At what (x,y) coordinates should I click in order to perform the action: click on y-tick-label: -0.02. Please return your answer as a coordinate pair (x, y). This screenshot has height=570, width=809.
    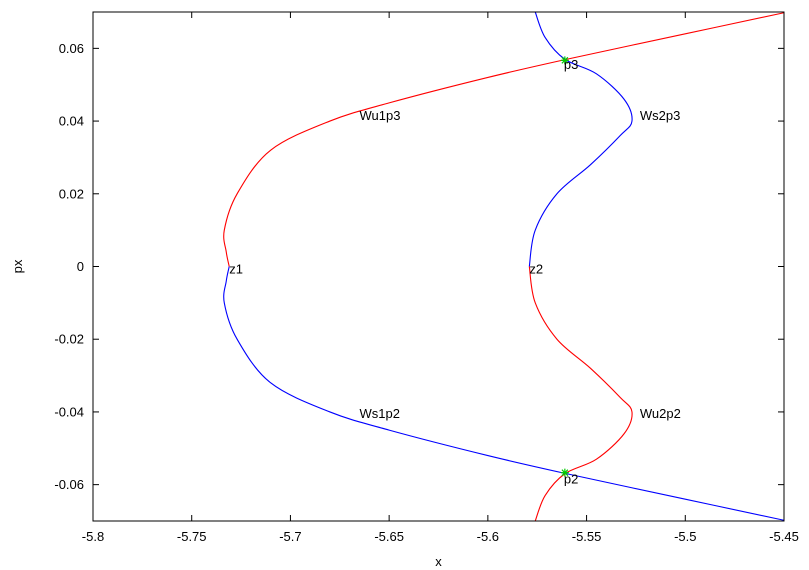
    Looking at the image, I should click on (69, 339).